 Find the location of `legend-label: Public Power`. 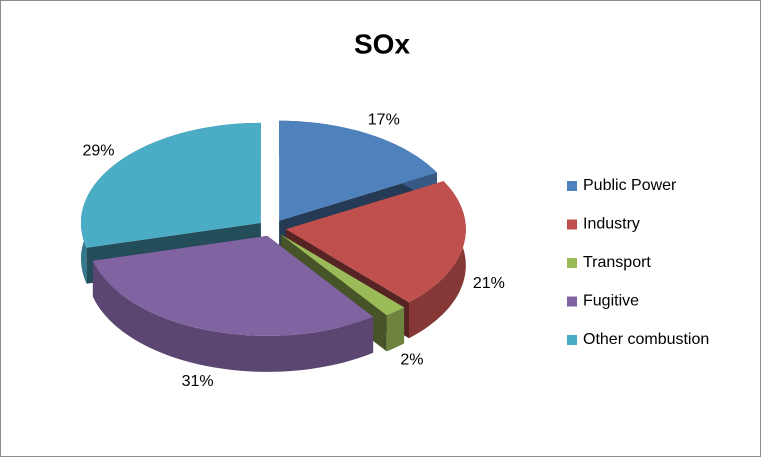

legend-label: Public Power is located at coordinates (630, 185).